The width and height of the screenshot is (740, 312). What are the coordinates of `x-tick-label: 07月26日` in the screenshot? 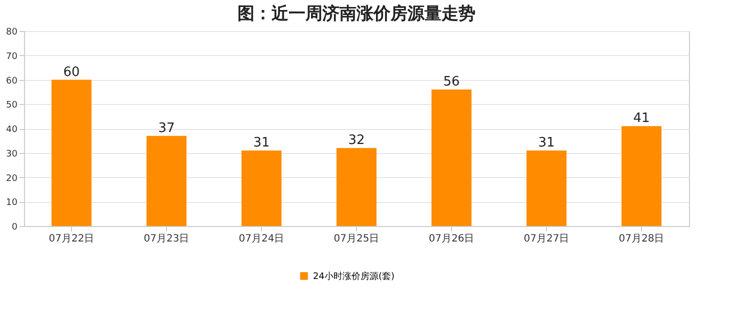 It's located at (451, 239).